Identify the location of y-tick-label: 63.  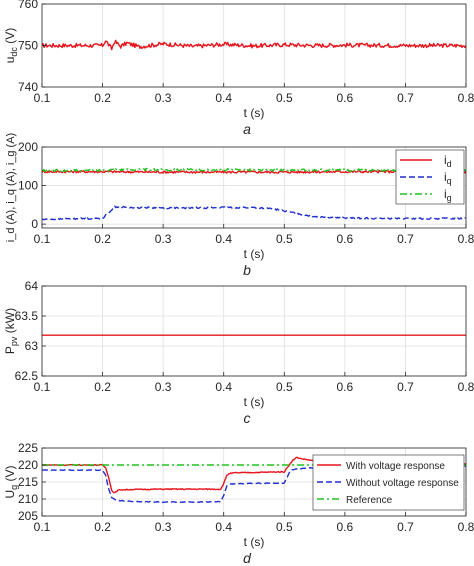
(32, 346).